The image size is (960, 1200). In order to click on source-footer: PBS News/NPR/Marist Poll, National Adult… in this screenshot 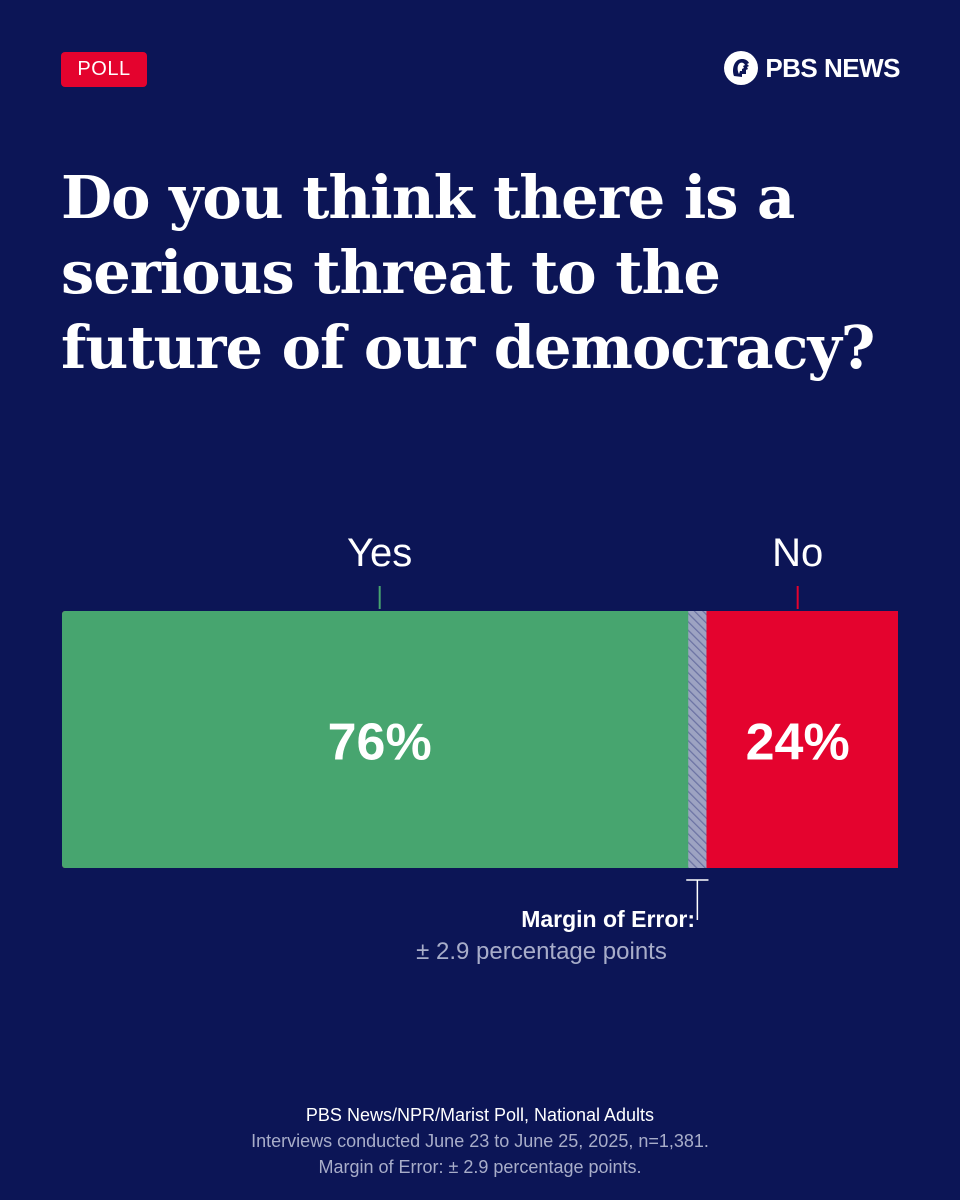, I will do `click(480, 1141)`.